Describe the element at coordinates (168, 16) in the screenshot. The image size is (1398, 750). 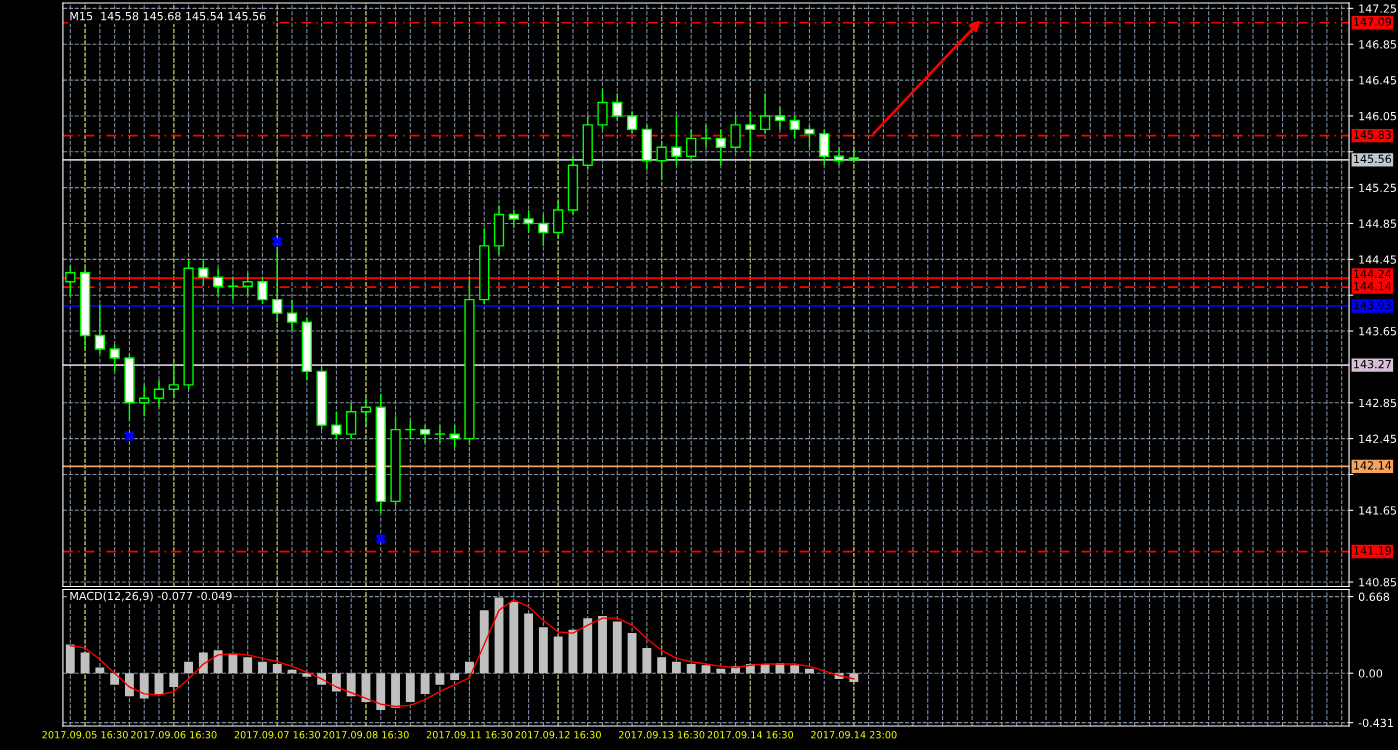
I see `text: M15 145.58 145.68 145.54 145.56` at that location.